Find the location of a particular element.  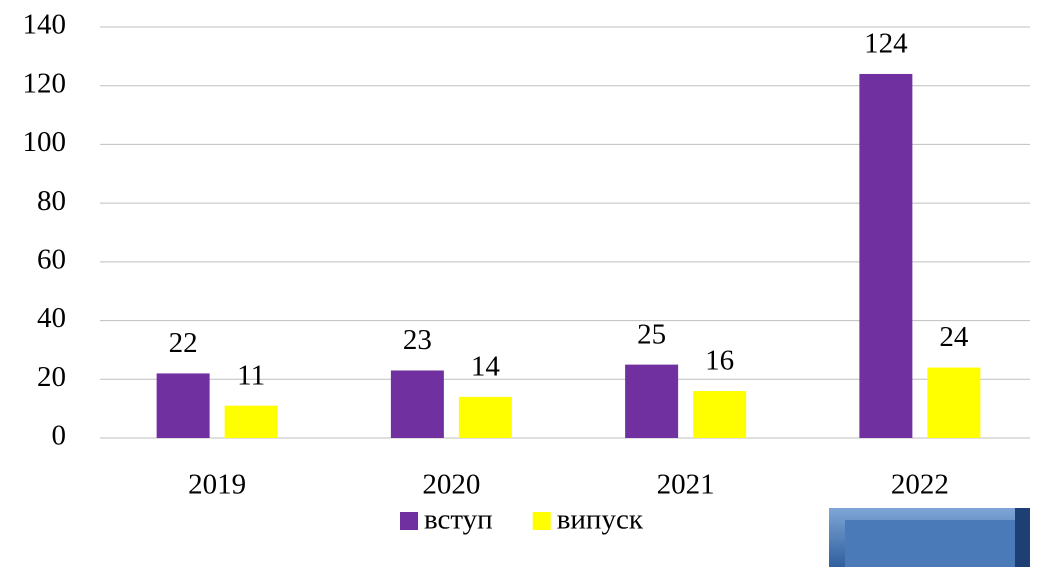

y-tick-label: 80 is located at coordinates (51, 201).